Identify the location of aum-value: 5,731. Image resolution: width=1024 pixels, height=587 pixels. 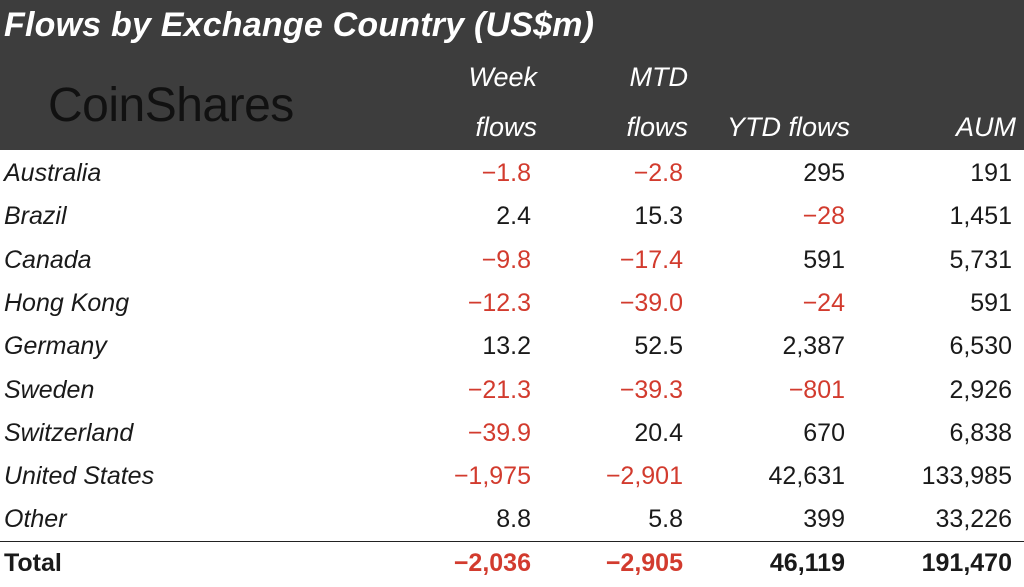
(980, 259).